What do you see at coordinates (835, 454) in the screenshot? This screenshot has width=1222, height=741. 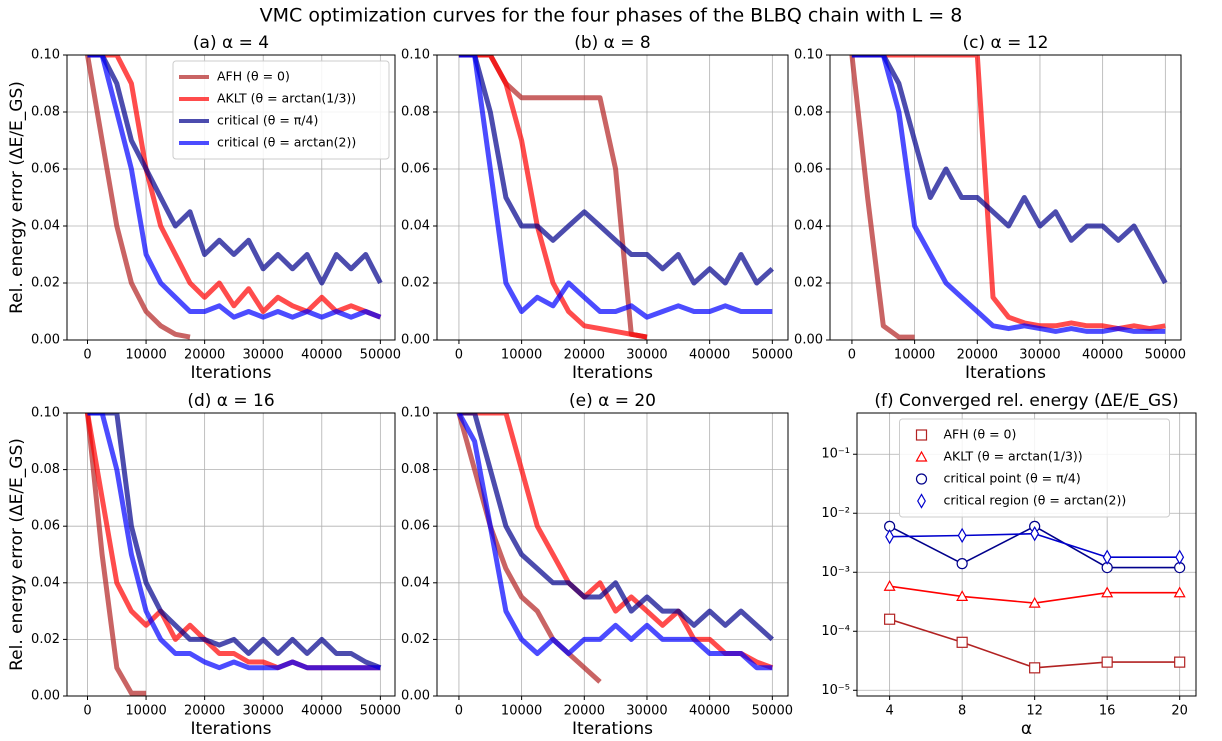 I see `y-tick-label: 10⁻¹` at bounding box center [835, 454].